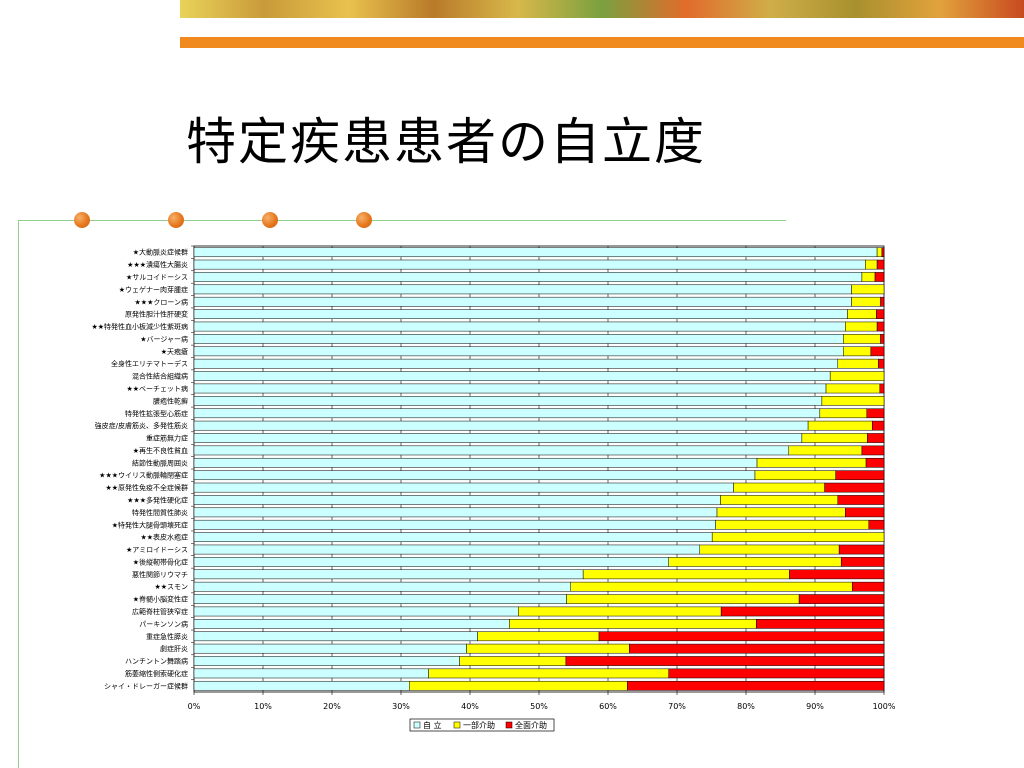 This screenshot has width=1024, height=768. Describe the element at coordinates (160, 561) in the screenshot. I see `category-label: ★後縦靭帯骨化症` at that location.